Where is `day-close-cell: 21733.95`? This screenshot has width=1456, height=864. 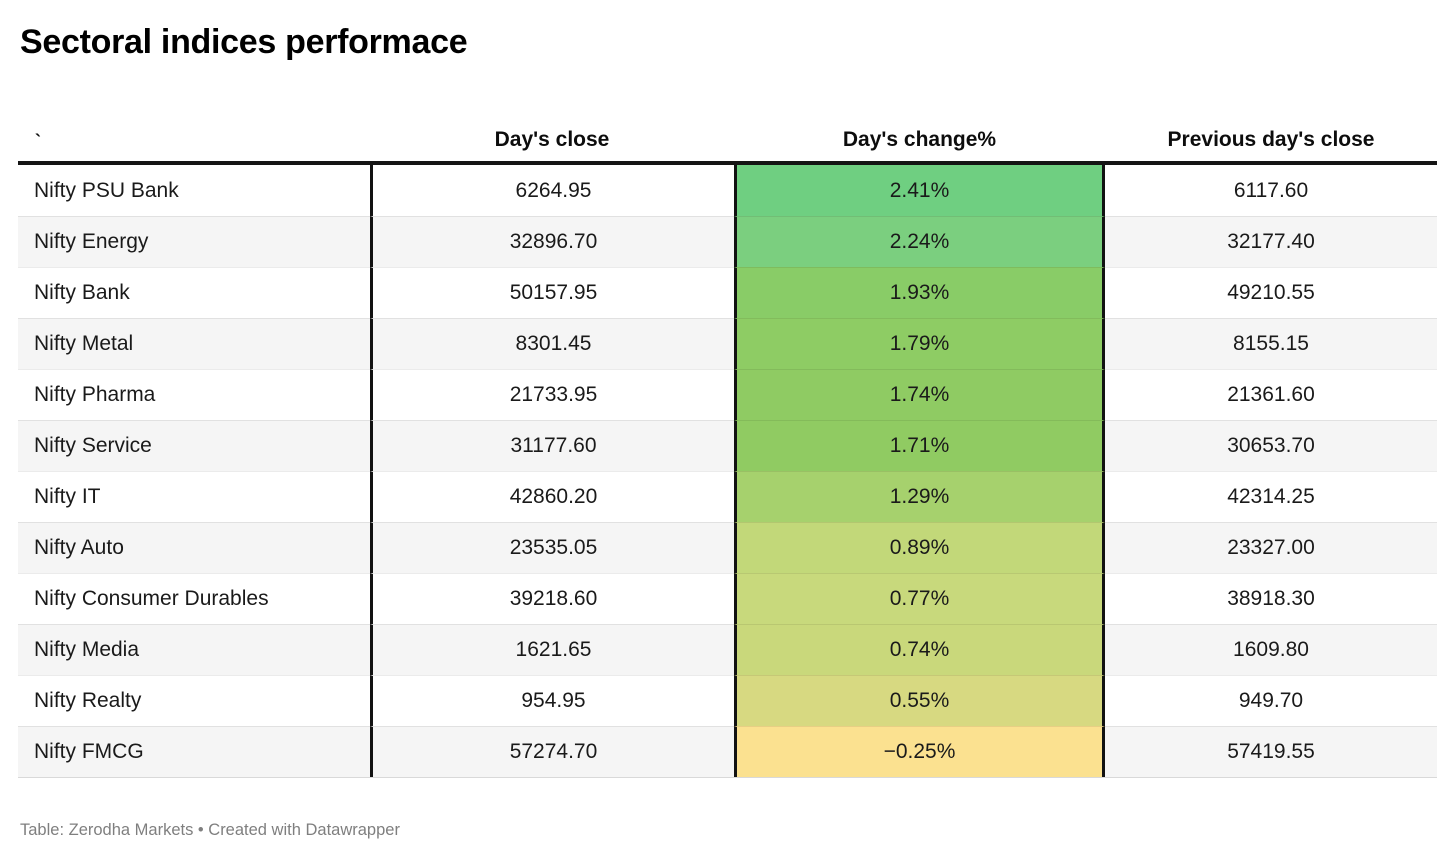
day-close-cell: 21733.95 is located at coordinates (552, 394).